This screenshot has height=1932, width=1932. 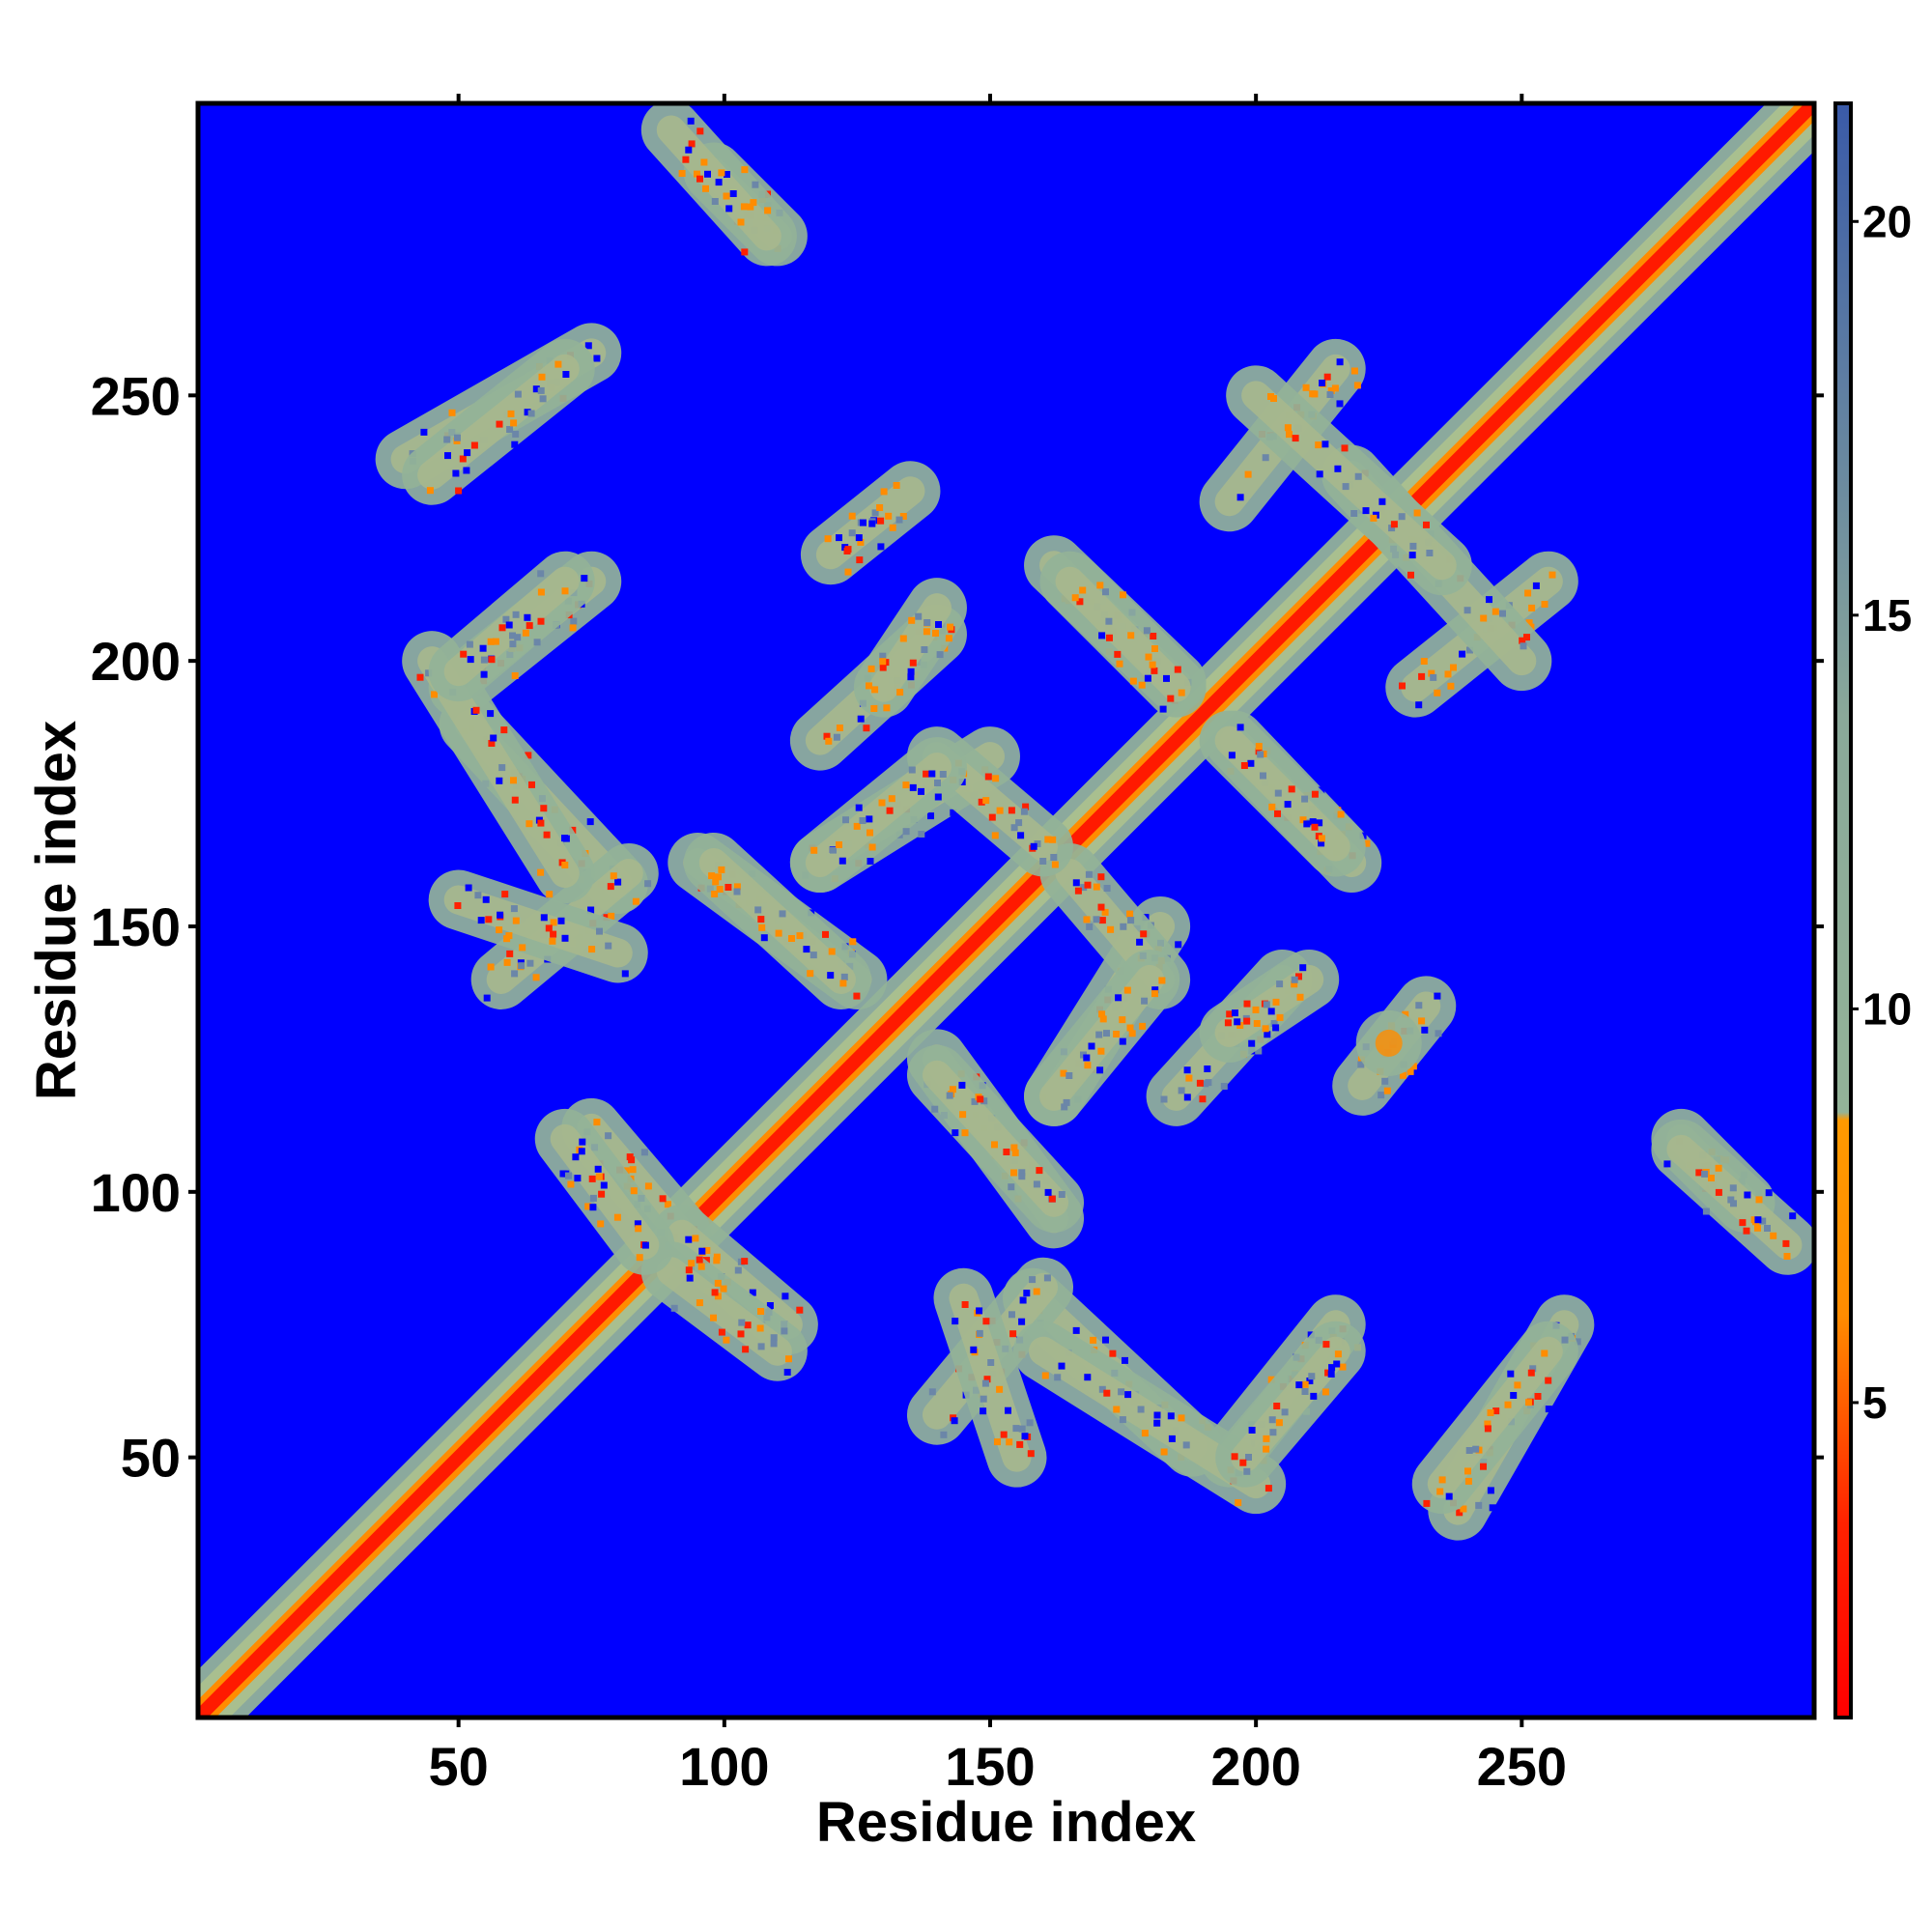 What do you see at coordinates (136, 661) in the screenshot?
I see `y-tick-label: 200` at bounding box center [136, 661].